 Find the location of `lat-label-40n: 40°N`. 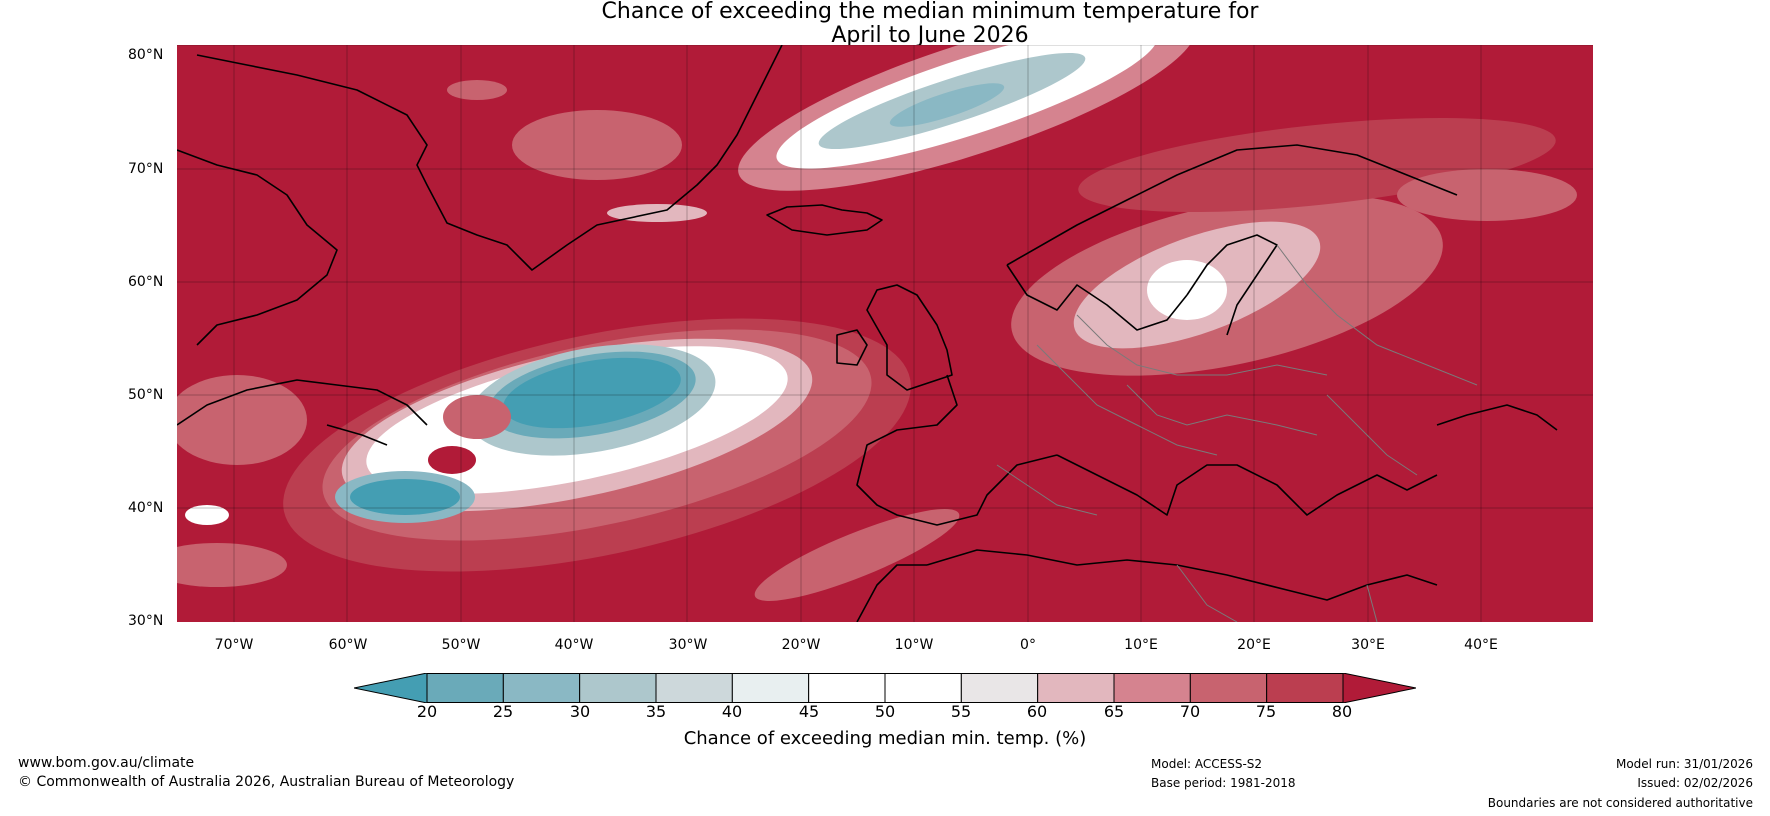

lat-label-40n: 40°N is located at coordinates (146, 508).